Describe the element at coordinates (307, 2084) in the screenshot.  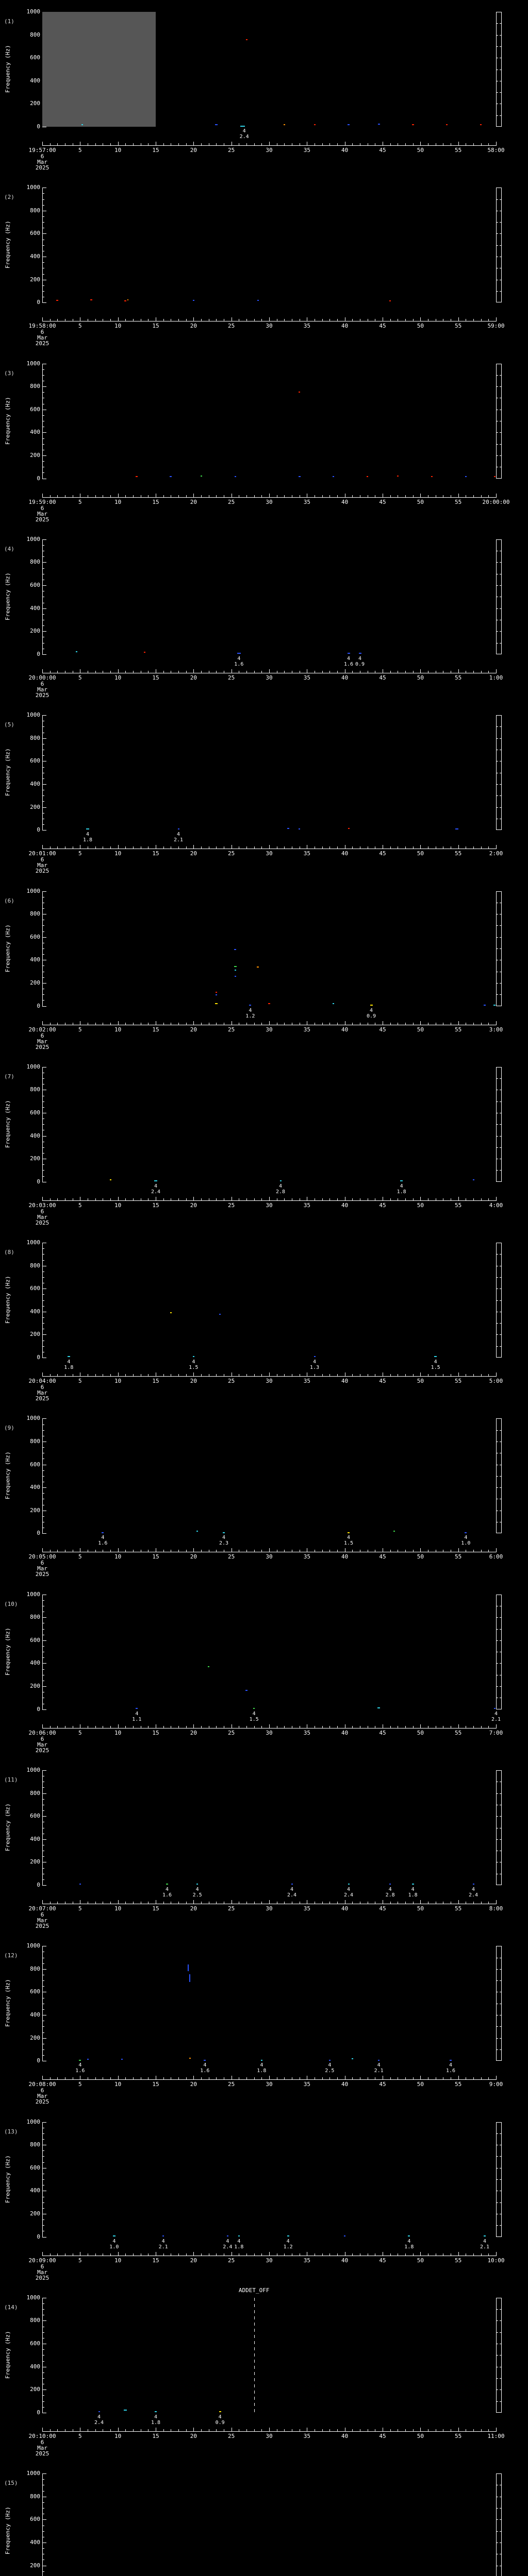
I see `x-axis-tick-label: 35` at that location.